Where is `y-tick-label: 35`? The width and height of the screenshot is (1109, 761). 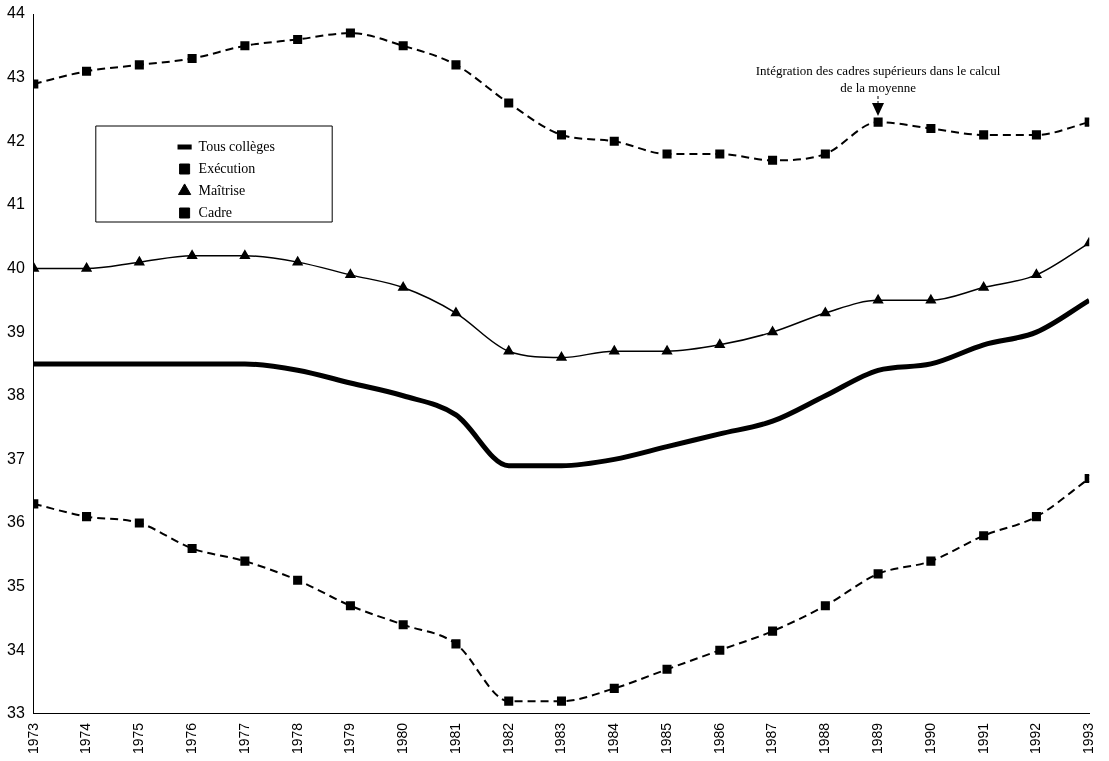 y-tick-label: 35 is located at coordinates (16, 586).